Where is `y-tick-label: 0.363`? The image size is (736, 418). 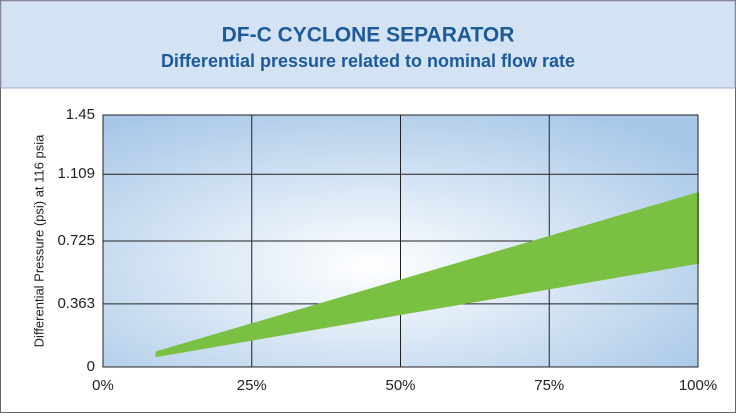
y-tick-label: 0.363 is located at coordinates (76, 303).